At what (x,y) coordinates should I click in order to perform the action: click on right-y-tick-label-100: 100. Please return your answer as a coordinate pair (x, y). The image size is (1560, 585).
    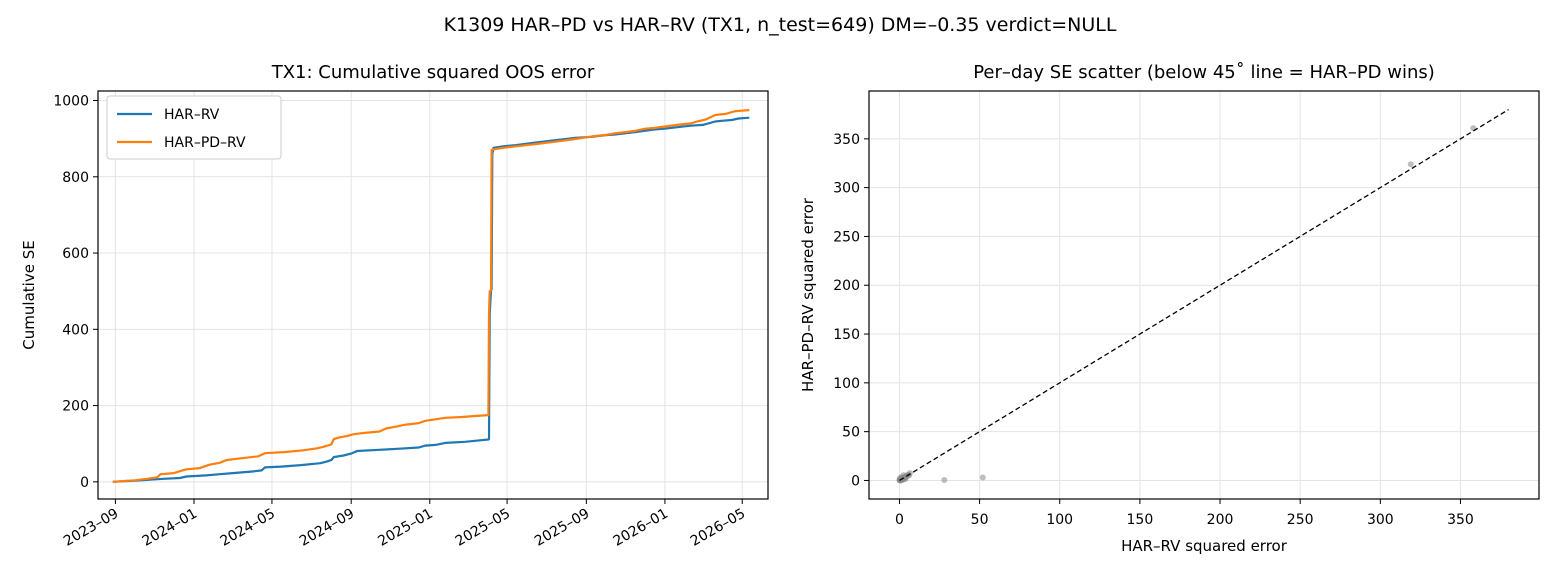
    Looking at the image, I should click on (846, 384).